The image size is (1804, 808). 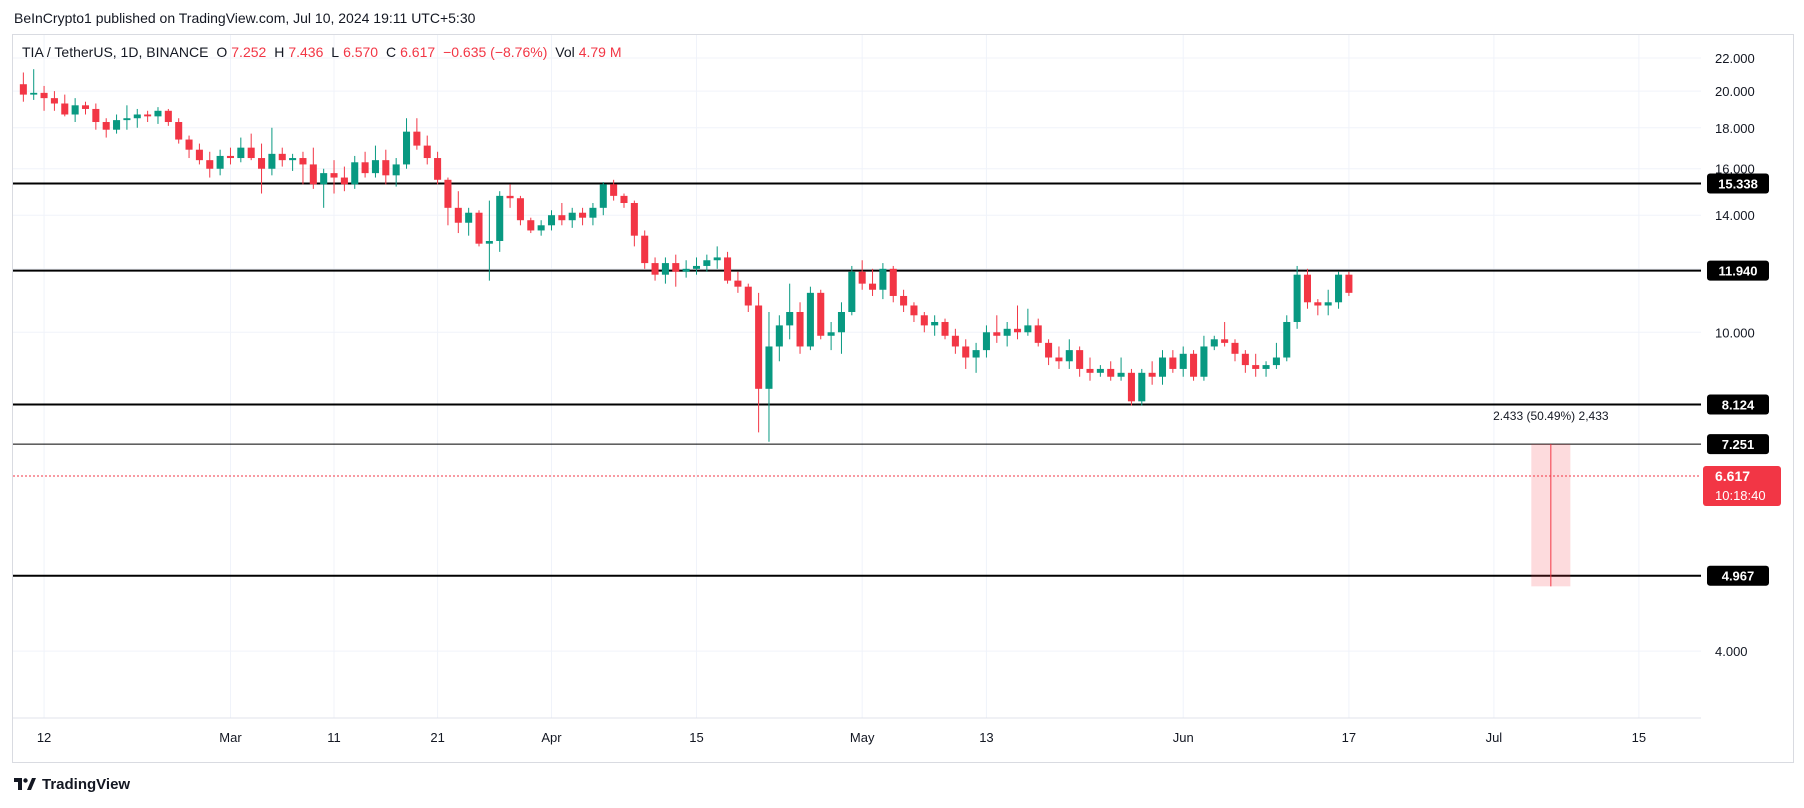 What do you see at coordinates (1349, 737) in the screenshot?
I see `x-tick-label: 17` at bounding box center [1349, 737].